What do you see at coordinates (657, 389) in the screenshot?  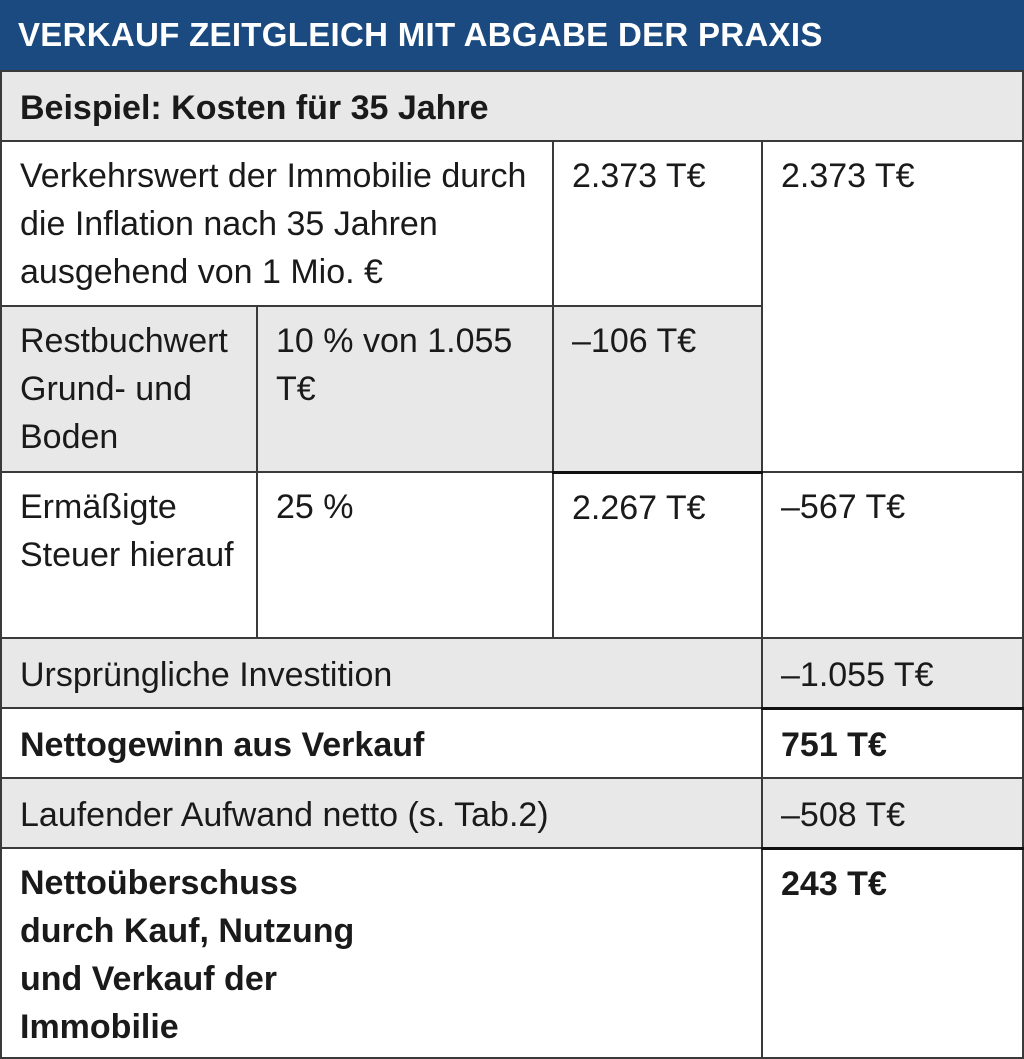 I see `restbuchwert-value: –106 T€` at bounding box center [657, 389].